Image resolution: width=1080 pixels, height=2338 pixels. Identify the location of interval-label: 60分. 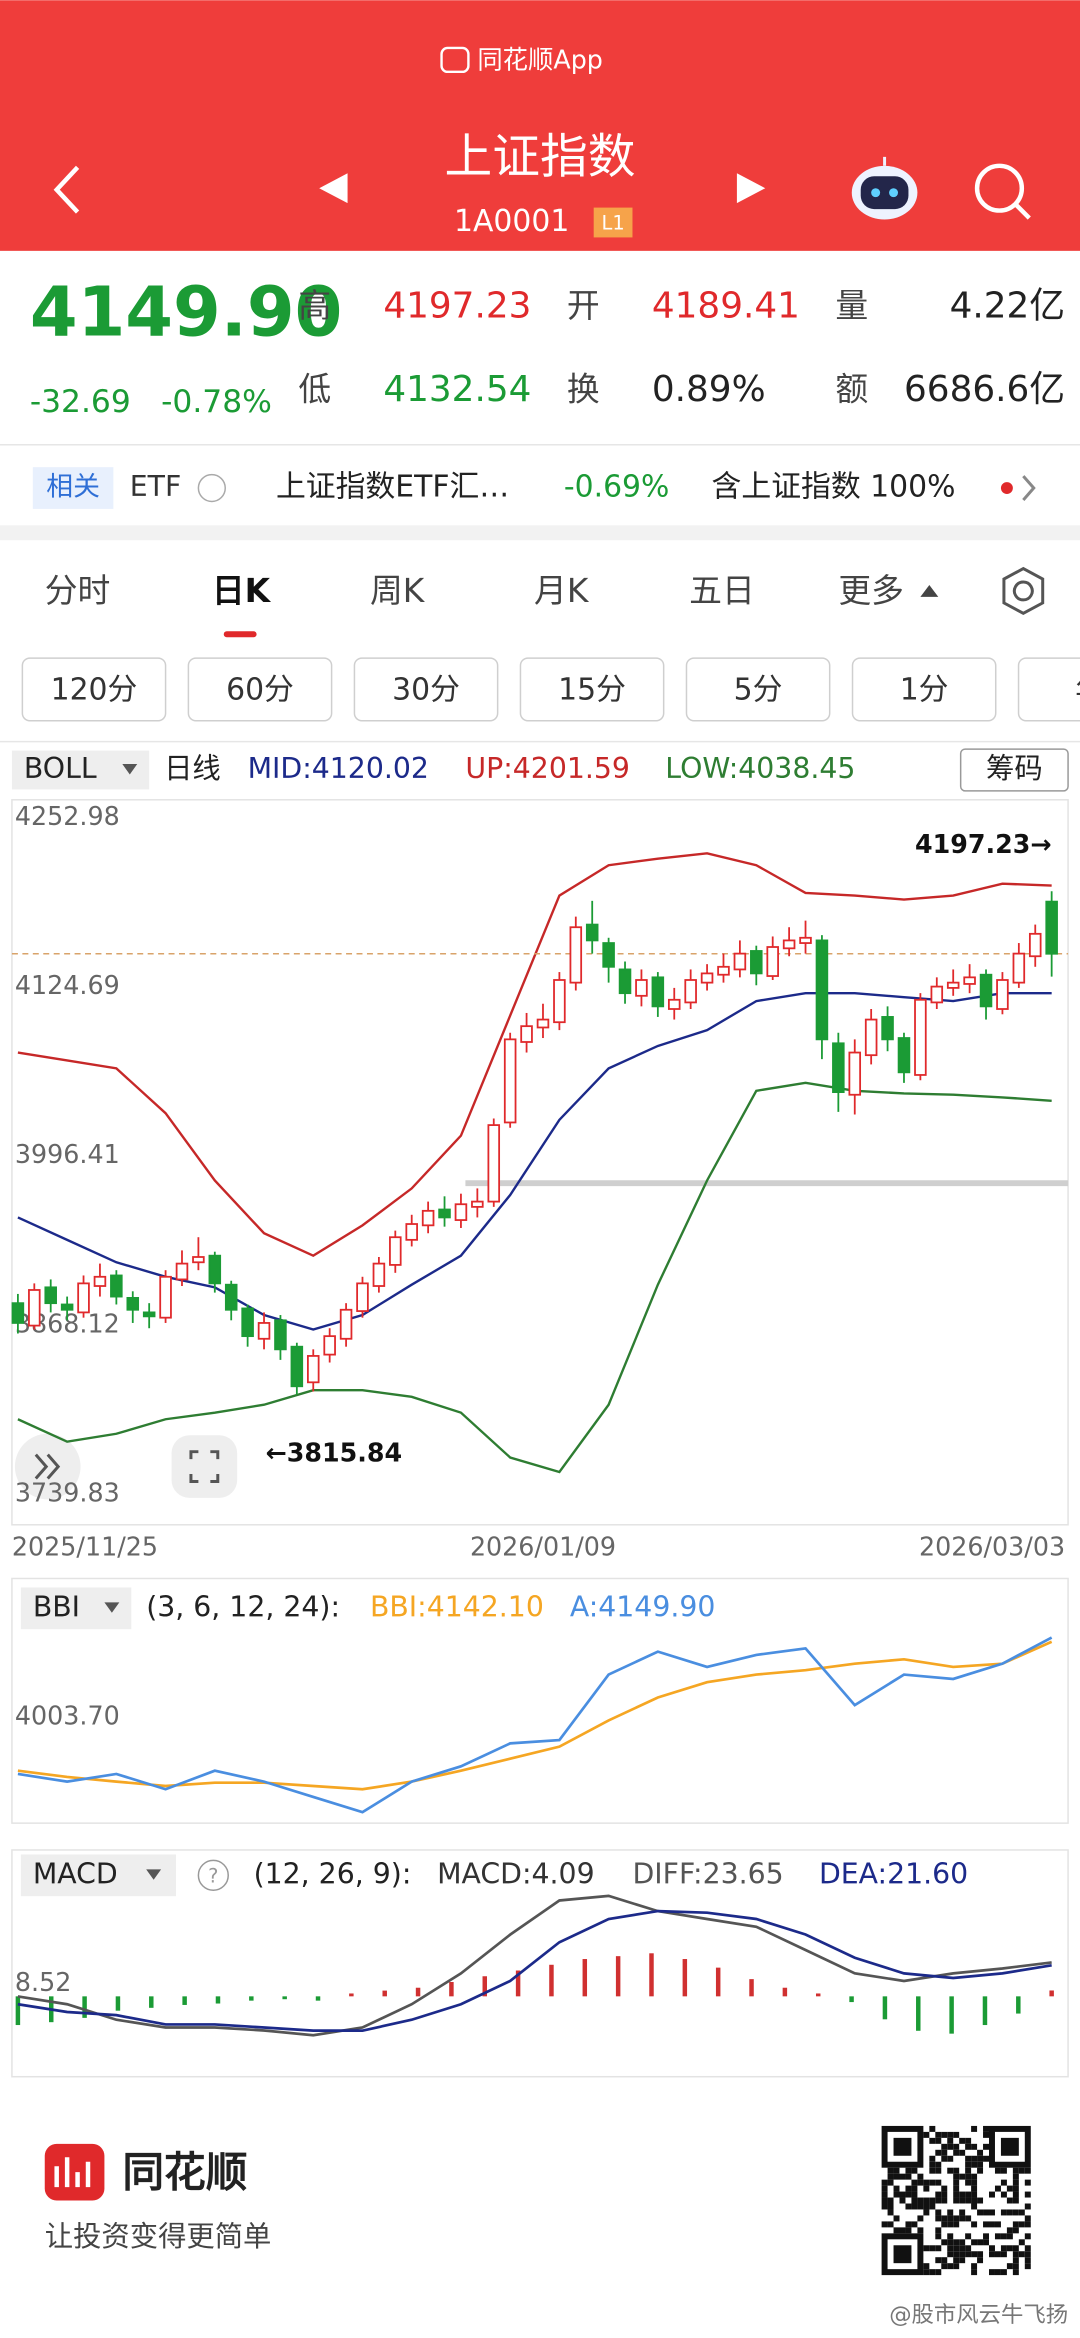
(260, 689).